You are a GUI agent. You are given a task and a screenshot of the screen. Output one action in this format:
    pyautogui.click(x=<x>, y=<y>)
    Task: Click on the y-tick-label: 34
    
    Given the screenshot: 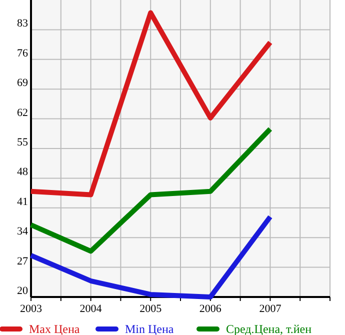 What is the action you would take?
    pyautogui.click(x=22, y=232)
    